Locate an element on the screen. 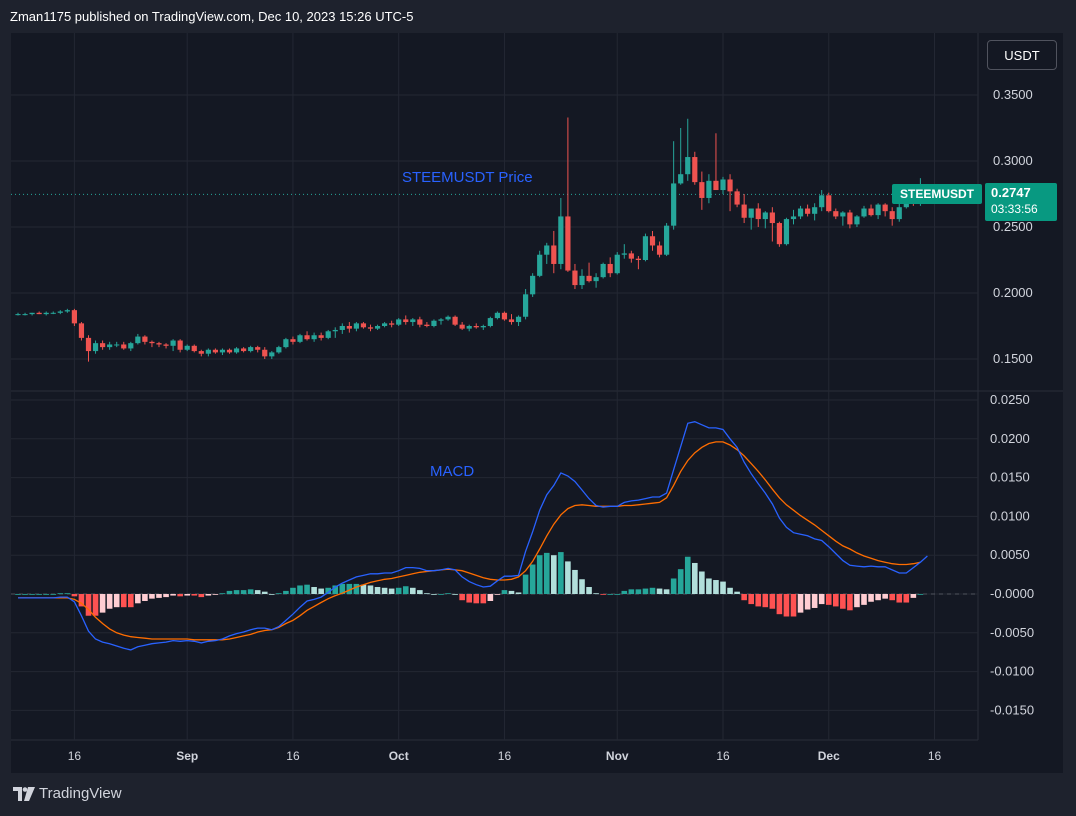 This screenshot has height=816, width=1076. price-tick-label: 0.3500 is located at coordinates (1013, 94).